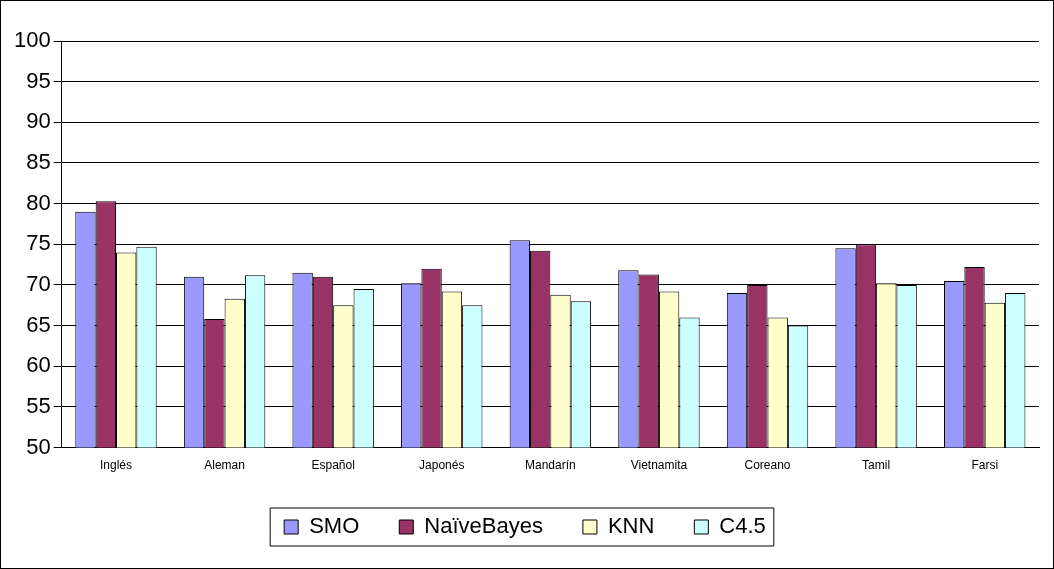 Image resolution: width=1054 pixels, height=569 pixels. I want to click on y-tick-label: 90, so click(38, 121).